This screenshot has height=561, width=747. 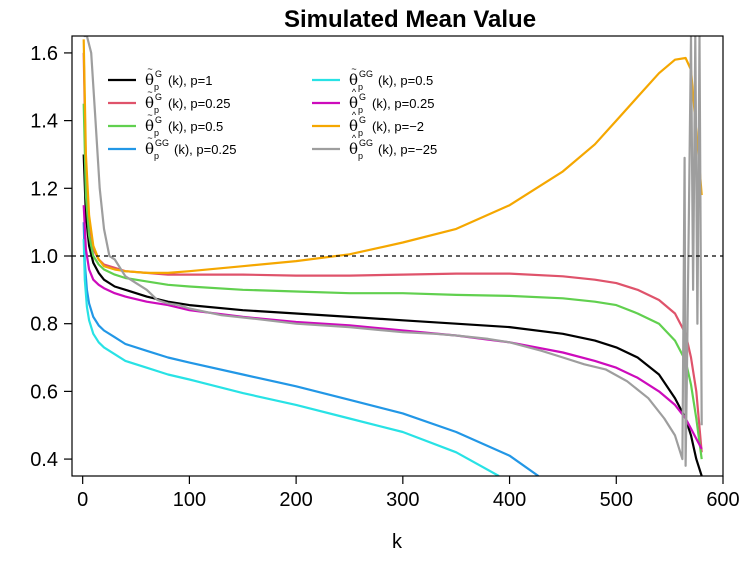 What do you see at coordinates (722, 500) in the screenshot?
I see `x-tick-label: 600` at bounding box center [722, 500].